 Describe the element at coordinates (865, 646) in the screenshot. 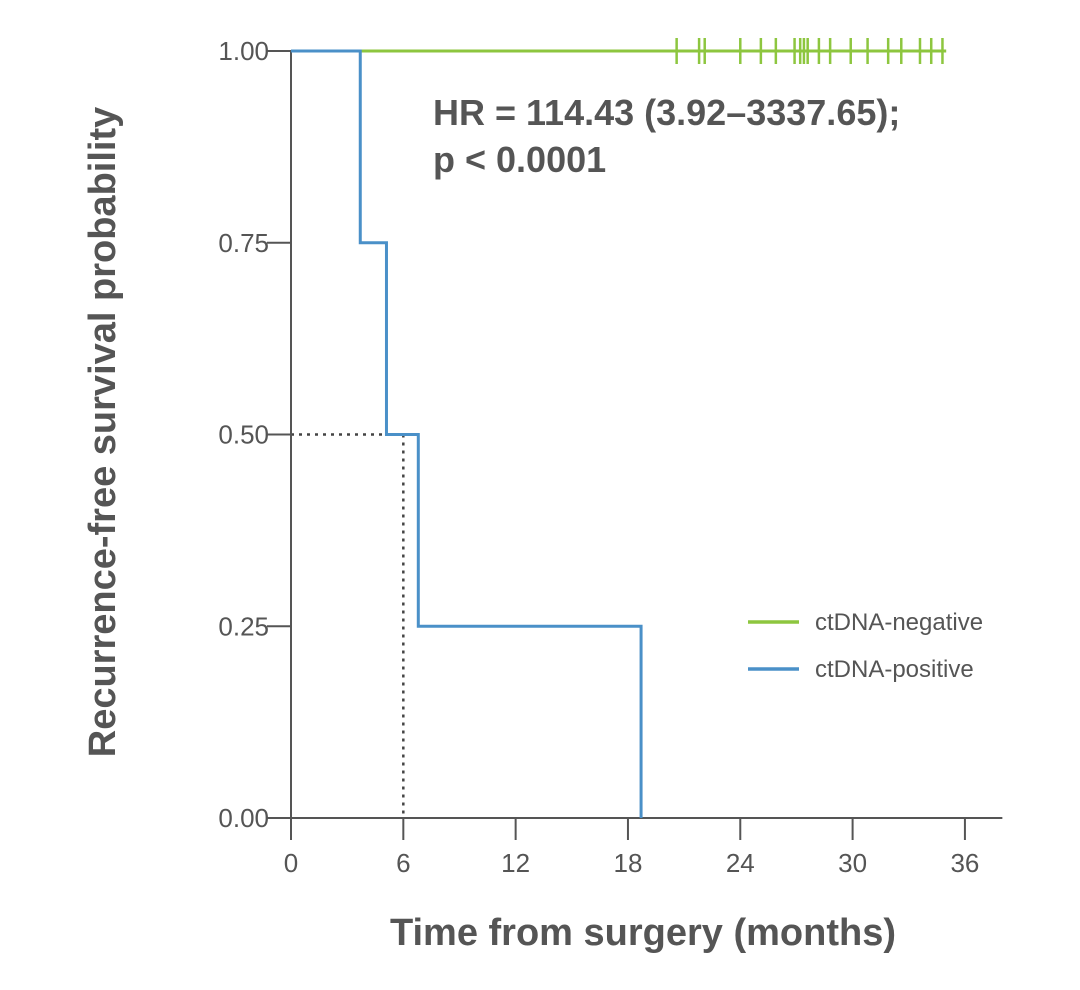

I see `legend: ctDNA-negative ctDNA-positive` at that location.